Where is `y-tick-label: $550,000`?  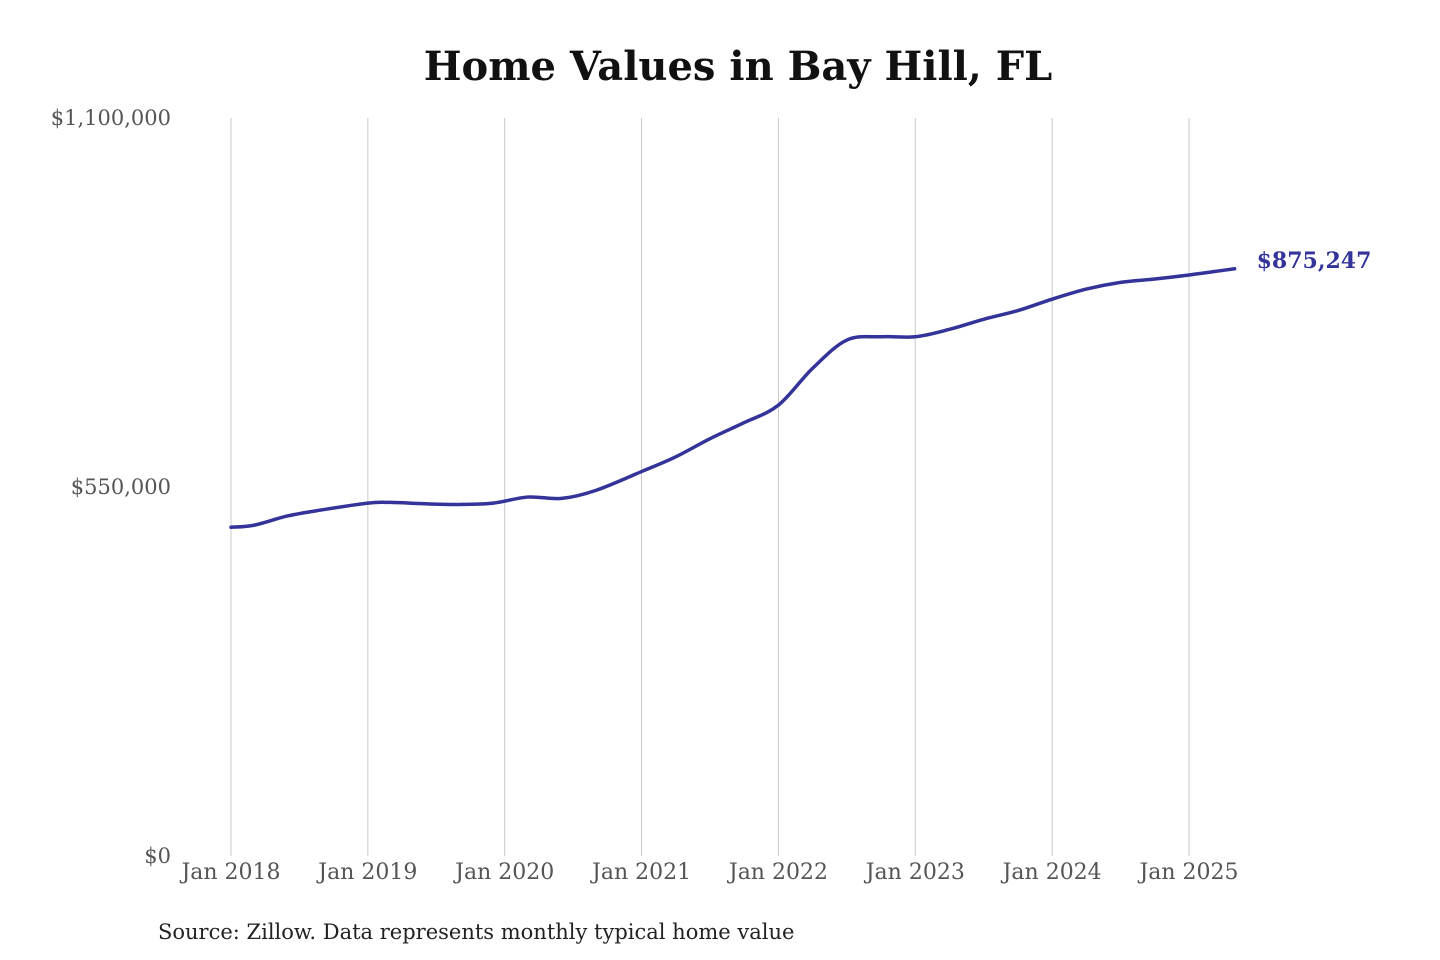
y-tick-label: $550,000 is located at coordinates (121, 487).